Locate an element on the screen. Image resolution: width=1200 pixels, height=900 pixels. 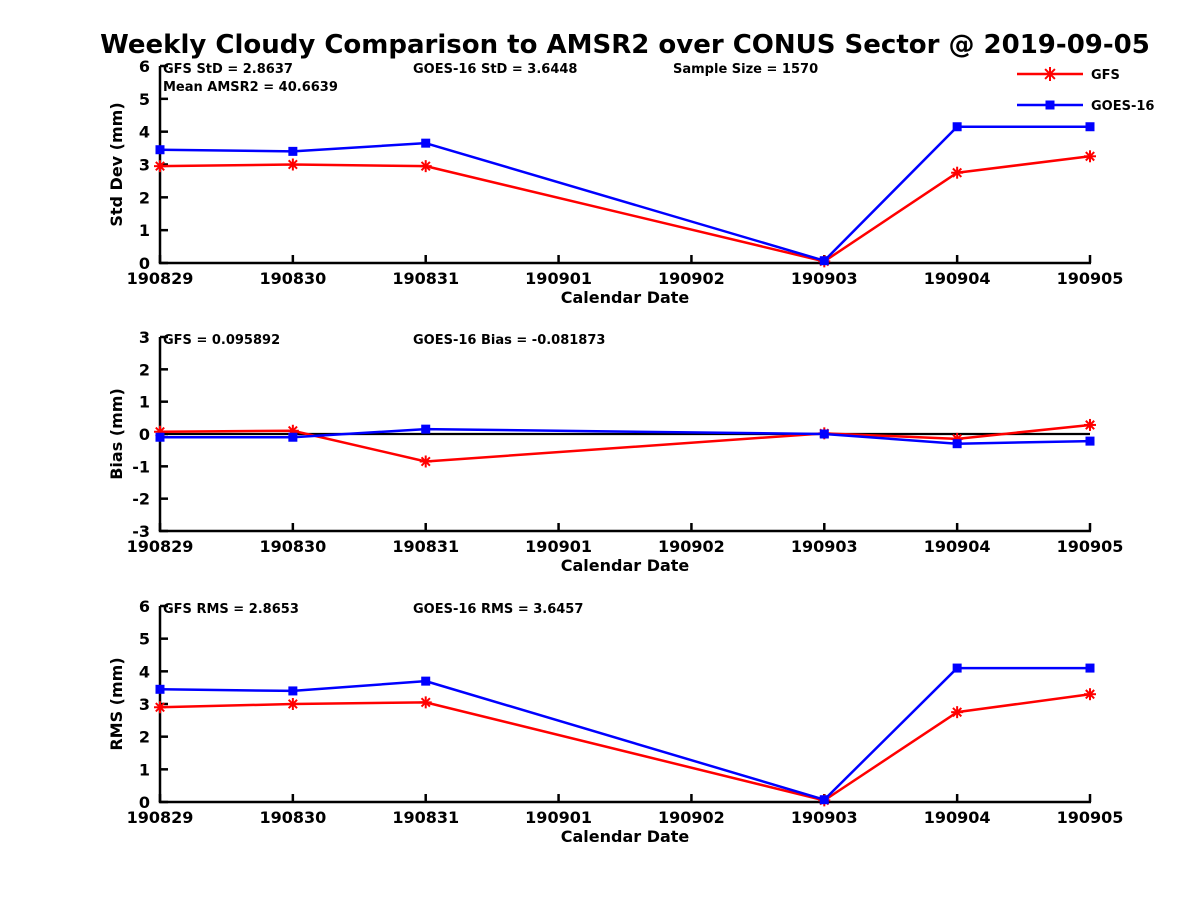
stat-annotation: Mean AMSR2 = 40.6639 is located at coordinates (250, 87).